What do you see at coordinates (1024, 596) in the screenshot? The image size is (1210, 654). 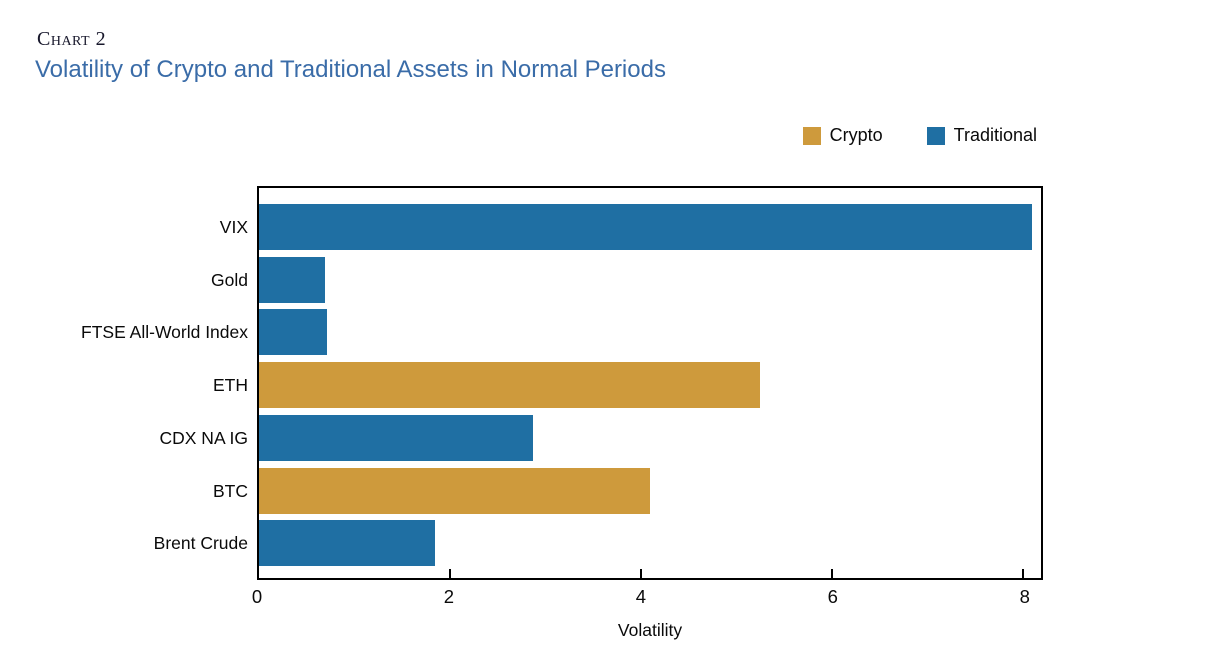 I see `x-tick-label-8: 8` at bounding box center [1024, 596].